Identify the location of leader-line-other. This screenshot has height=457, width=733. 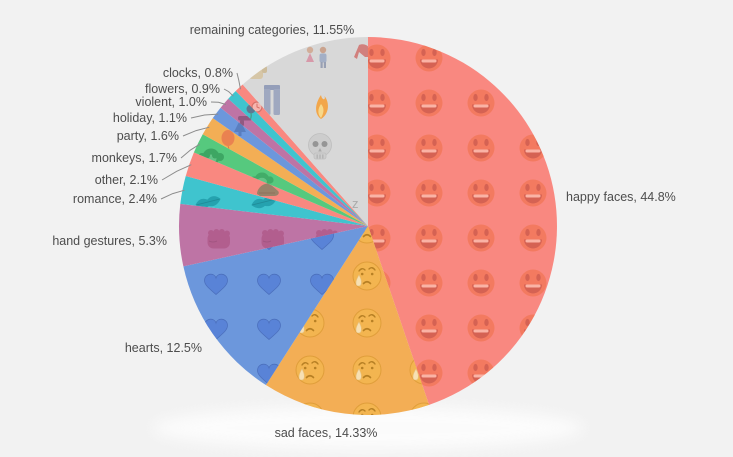
(176, 172).